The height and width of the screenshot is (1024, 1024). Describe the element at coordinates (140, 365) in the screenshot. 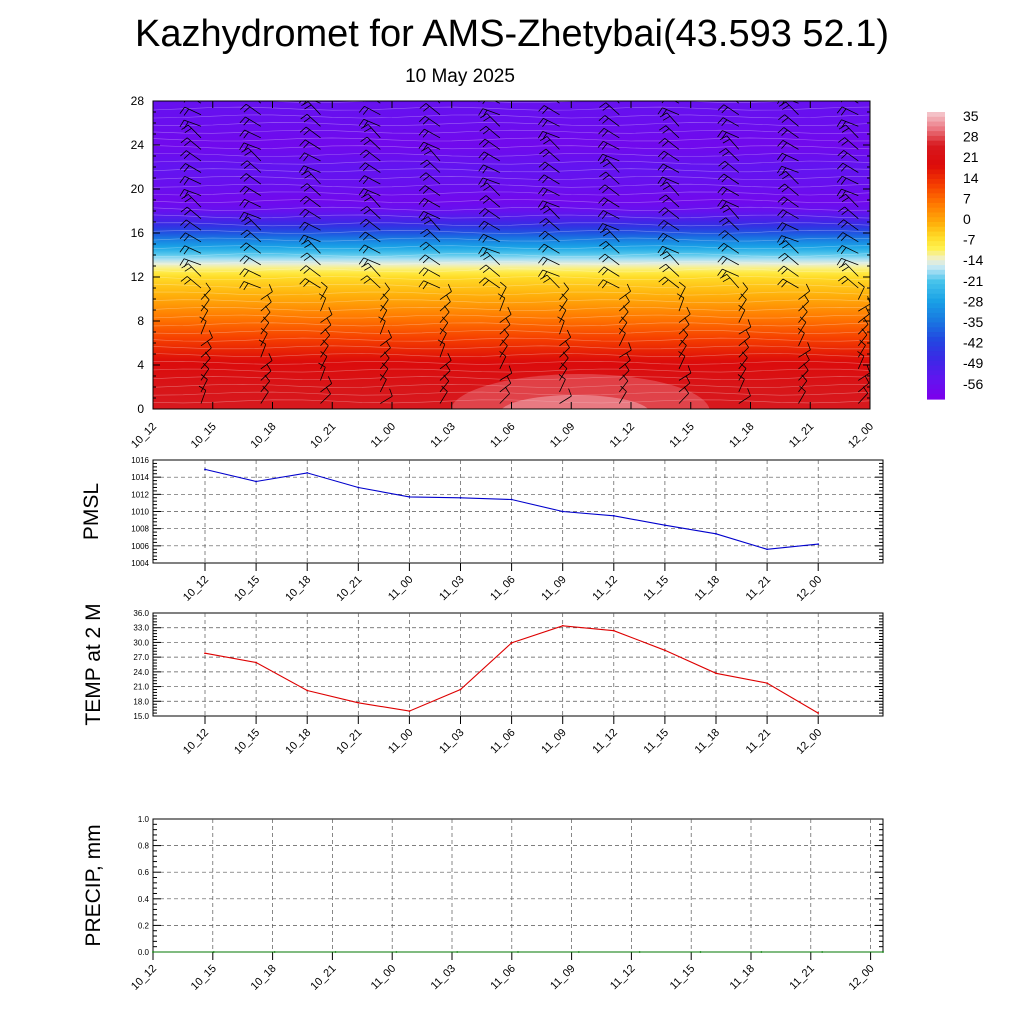

I see `y-tick-label: 4` at that location.